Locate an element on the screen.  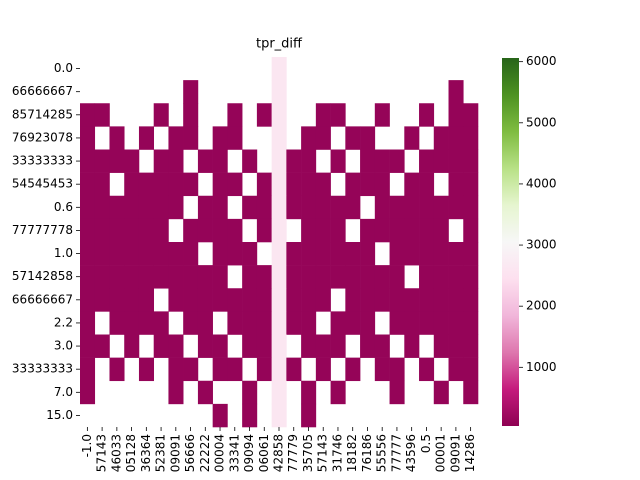
y-tick-label: 0.6 is located at coordinates (63, 207).